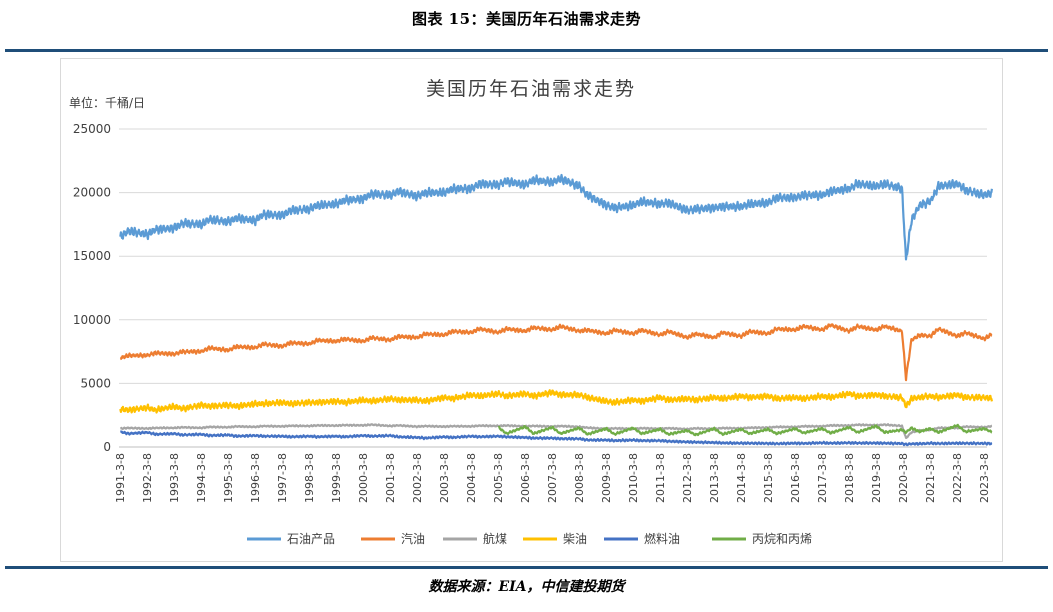 The height and width of the screenshot is (612, 1053). What do you see at coordinates (662, 538) in the screenshot?
I see `legend-label-4: 燃料油` at bounding box center [662, 538].